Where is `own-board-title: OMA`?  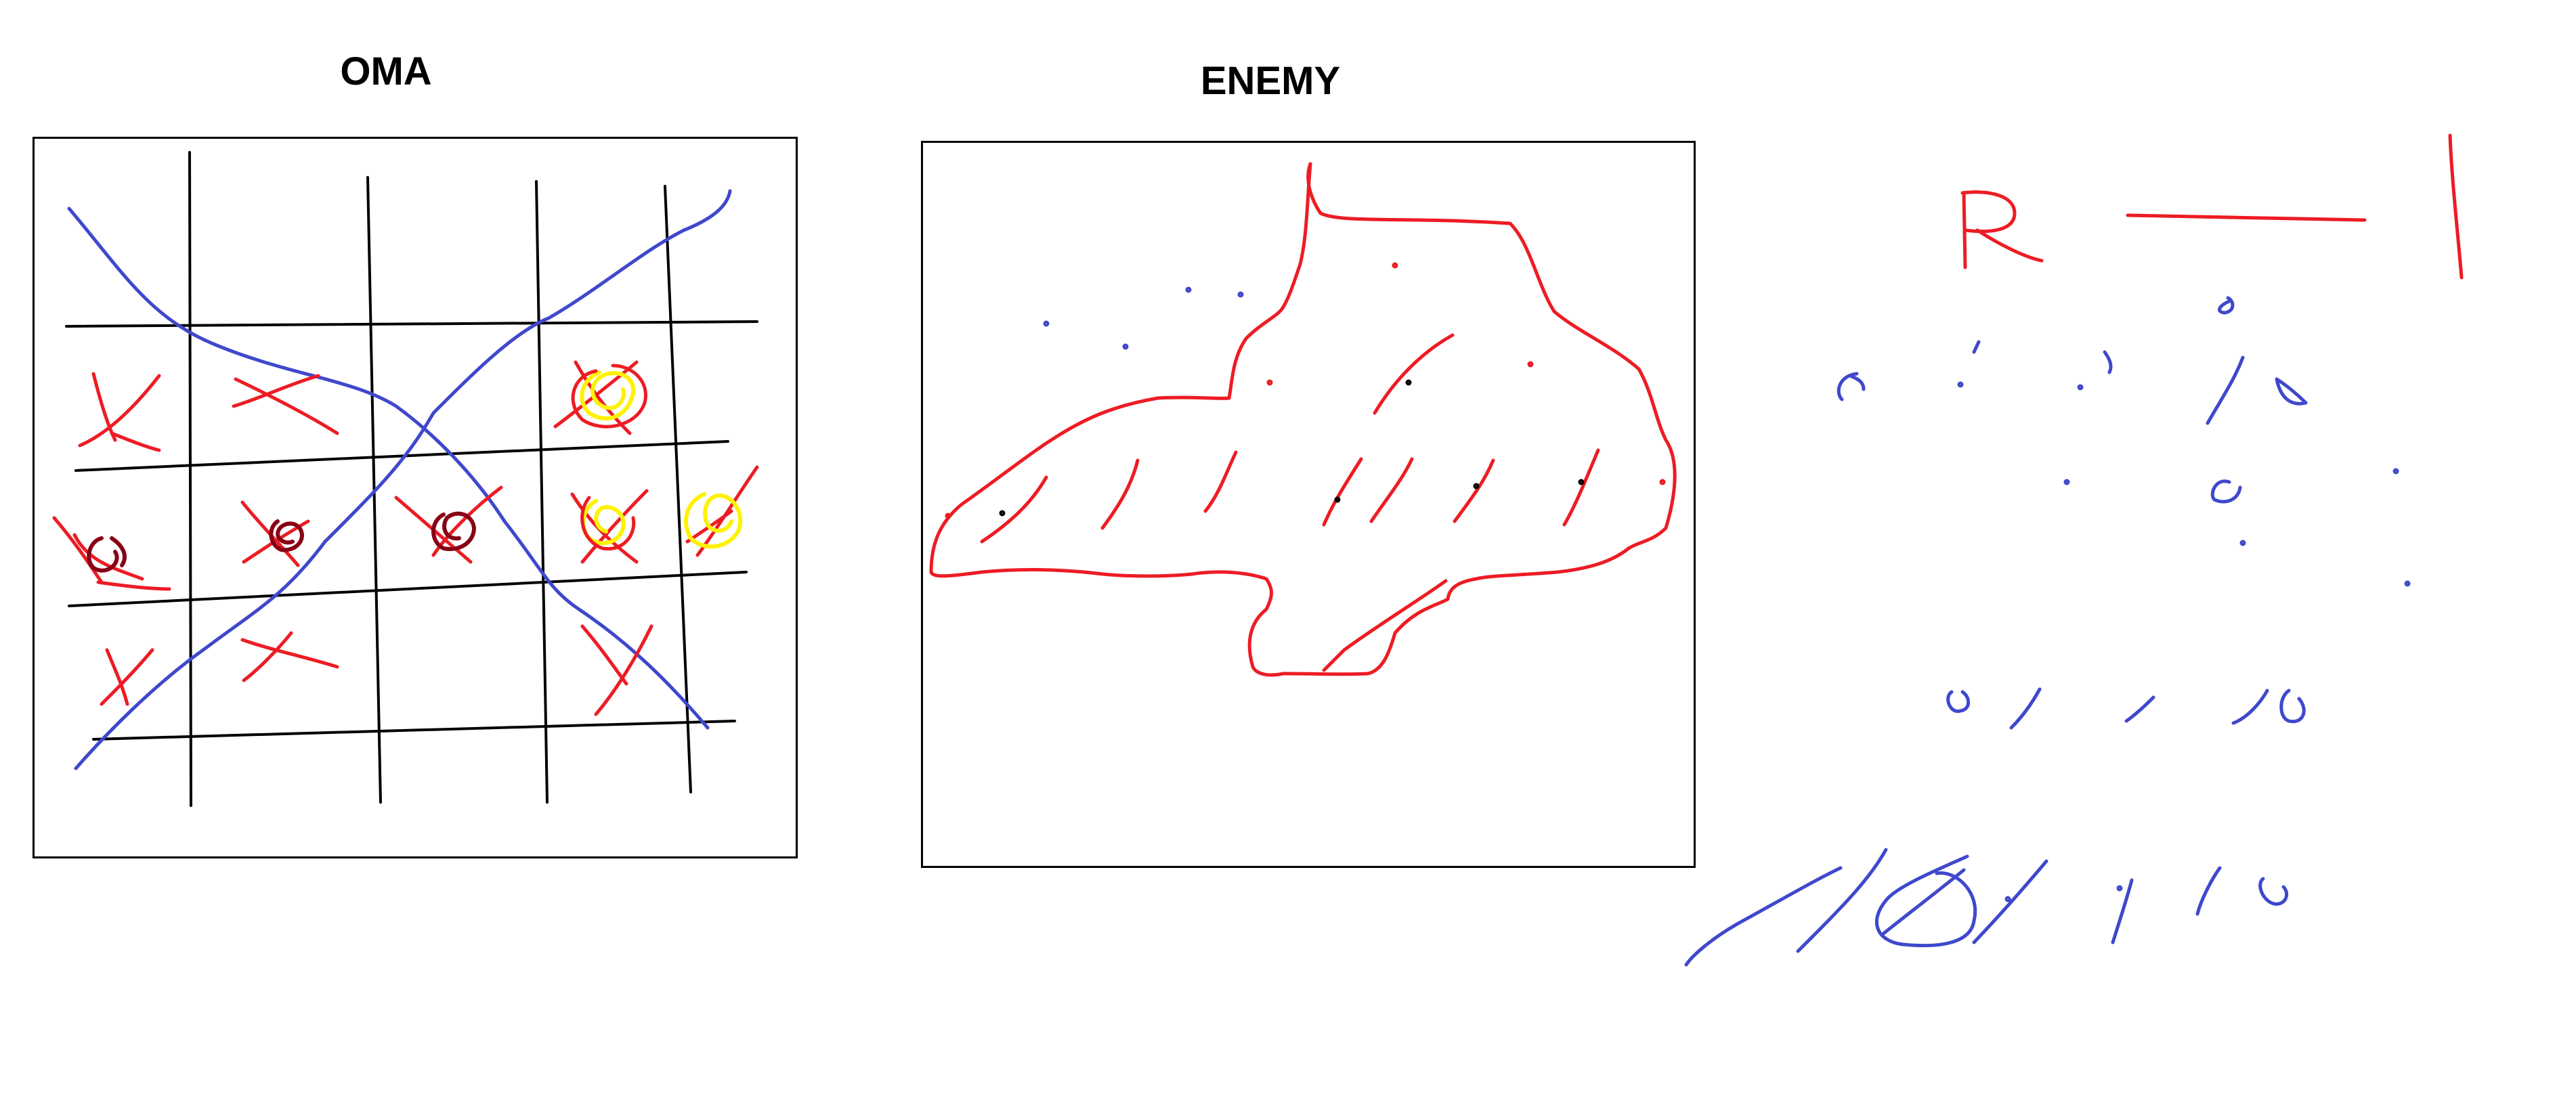
own-board-title: OMA is located at coordinates (386, 71).